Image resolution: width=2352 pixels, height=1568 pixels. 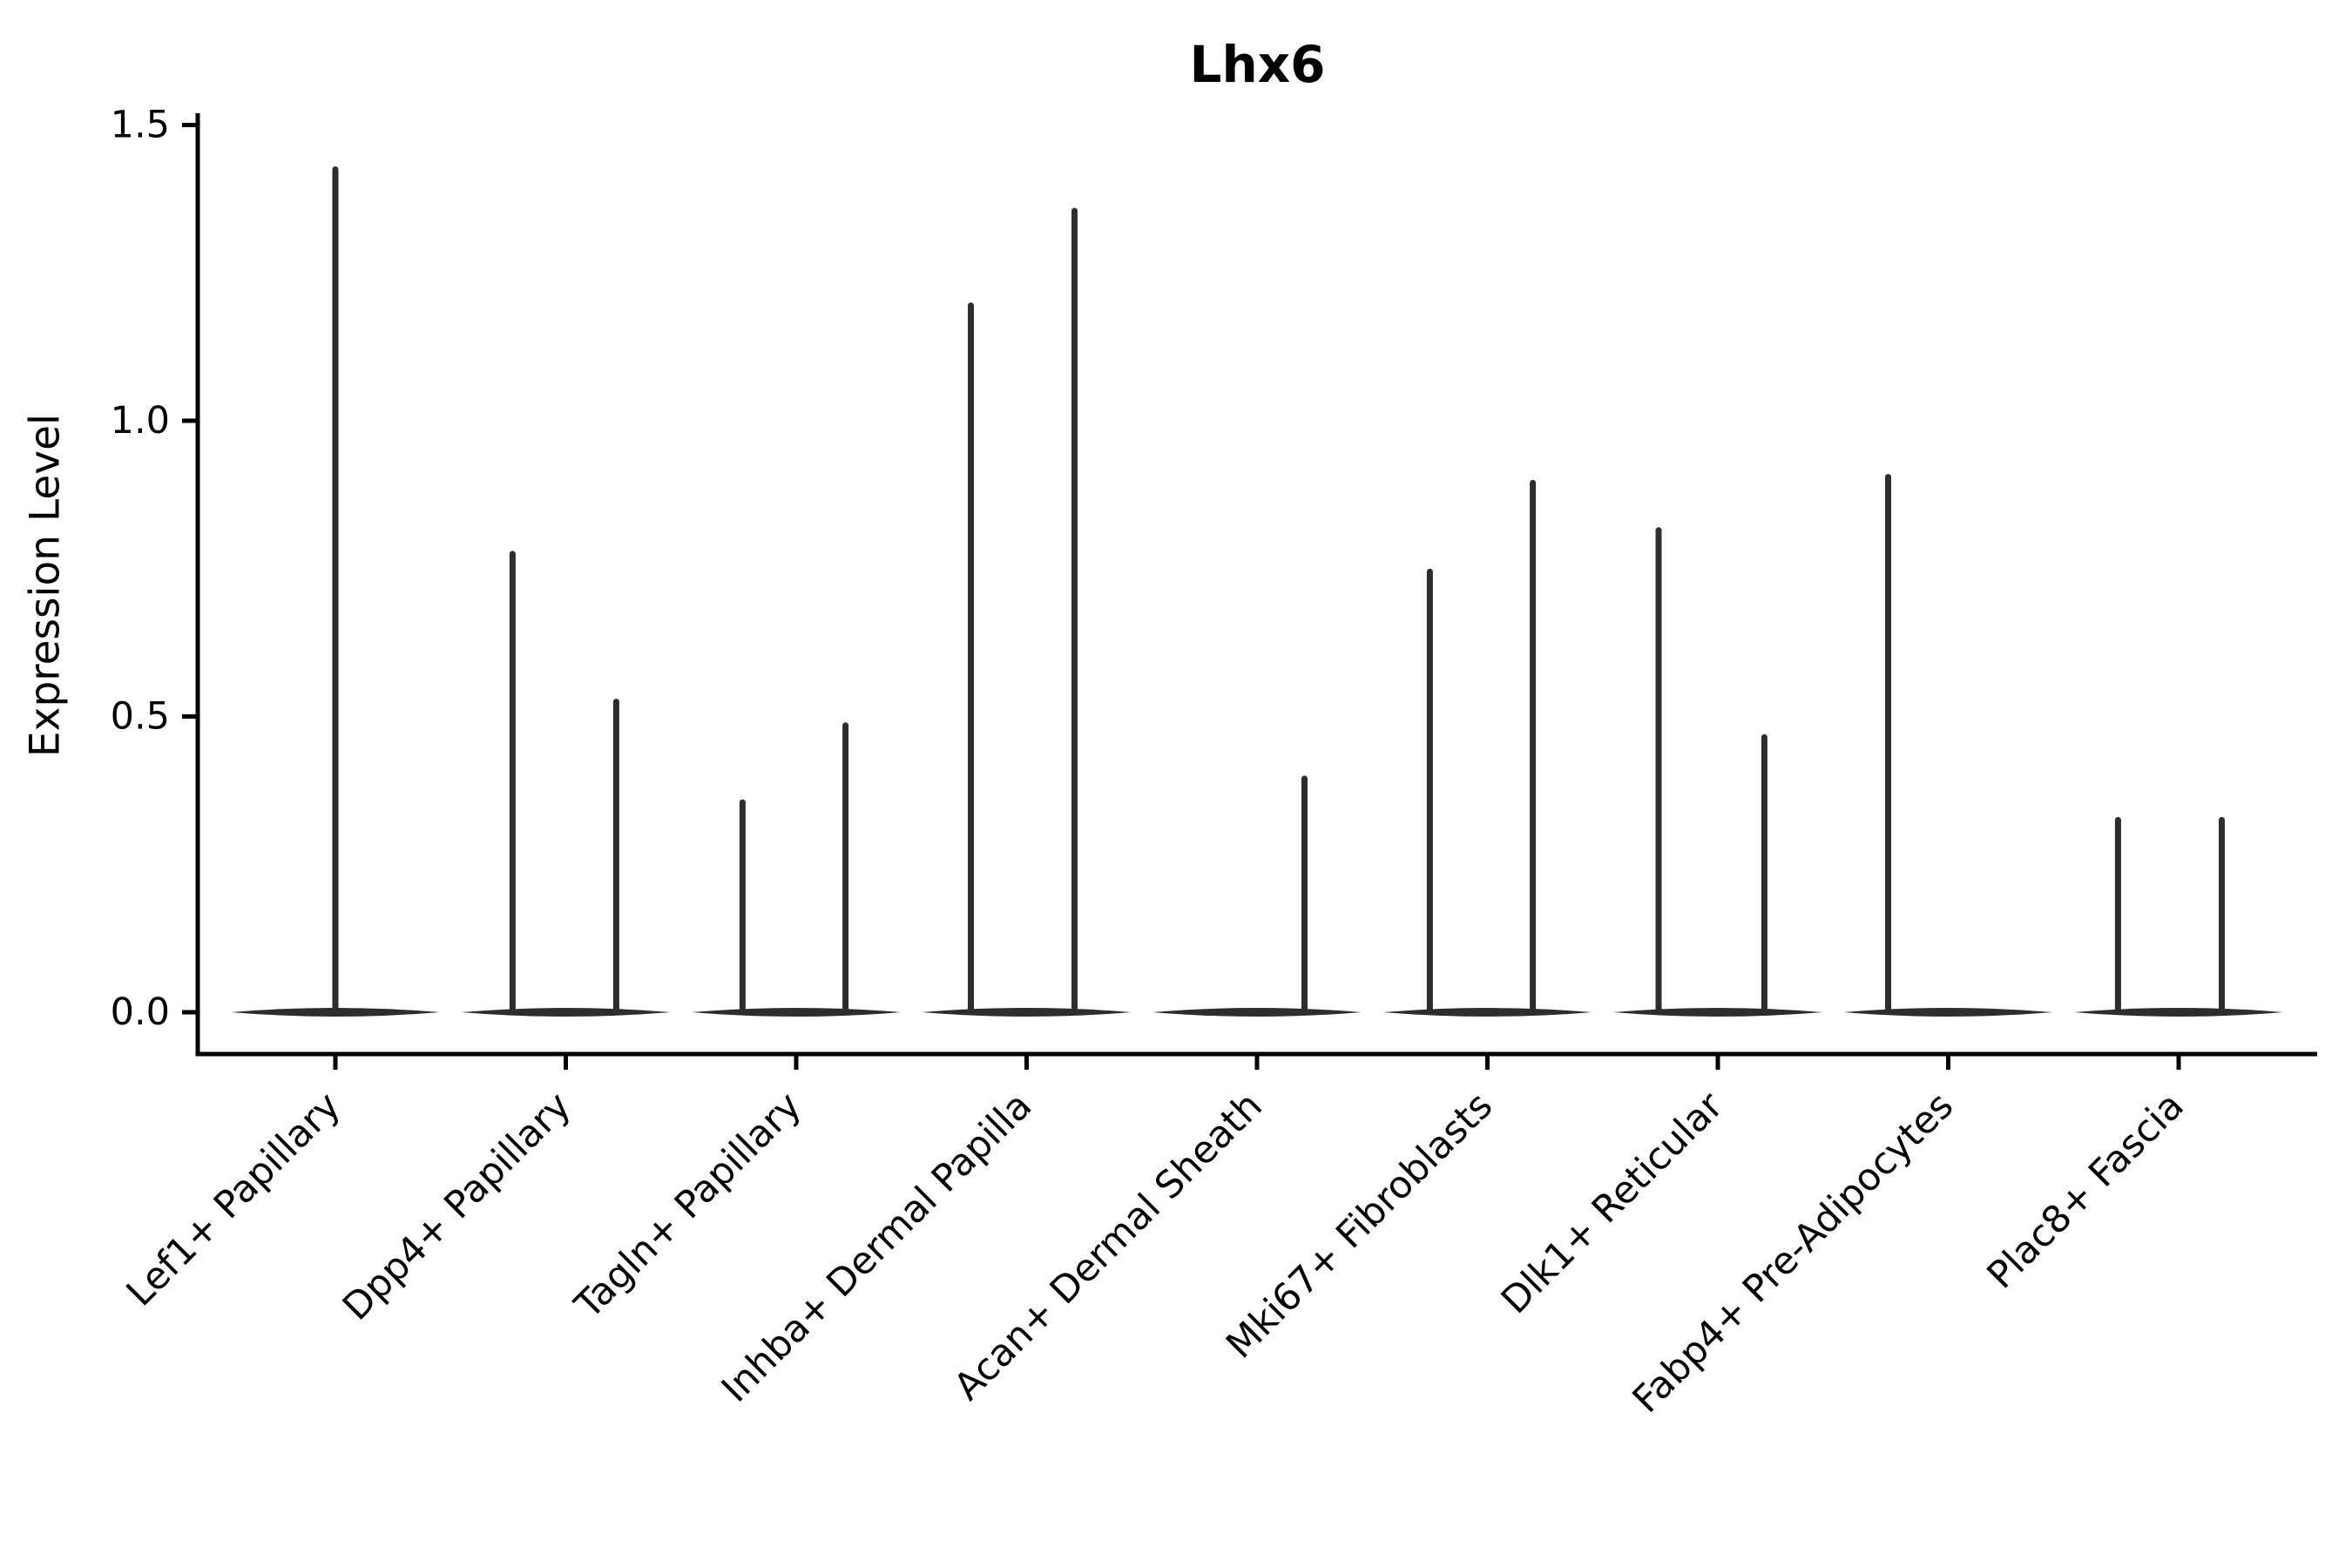 What do you see at coordinates (45, 585) in the screenshot?
I see `y-axis-label: Expression Level` at bounding box center [45, 585].